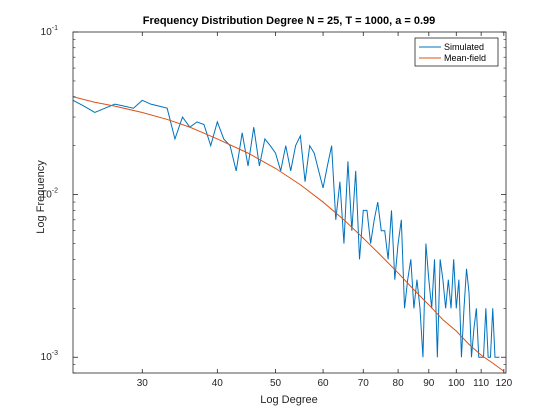  I want to click on x-tick-label: 70, so click(364, 383).